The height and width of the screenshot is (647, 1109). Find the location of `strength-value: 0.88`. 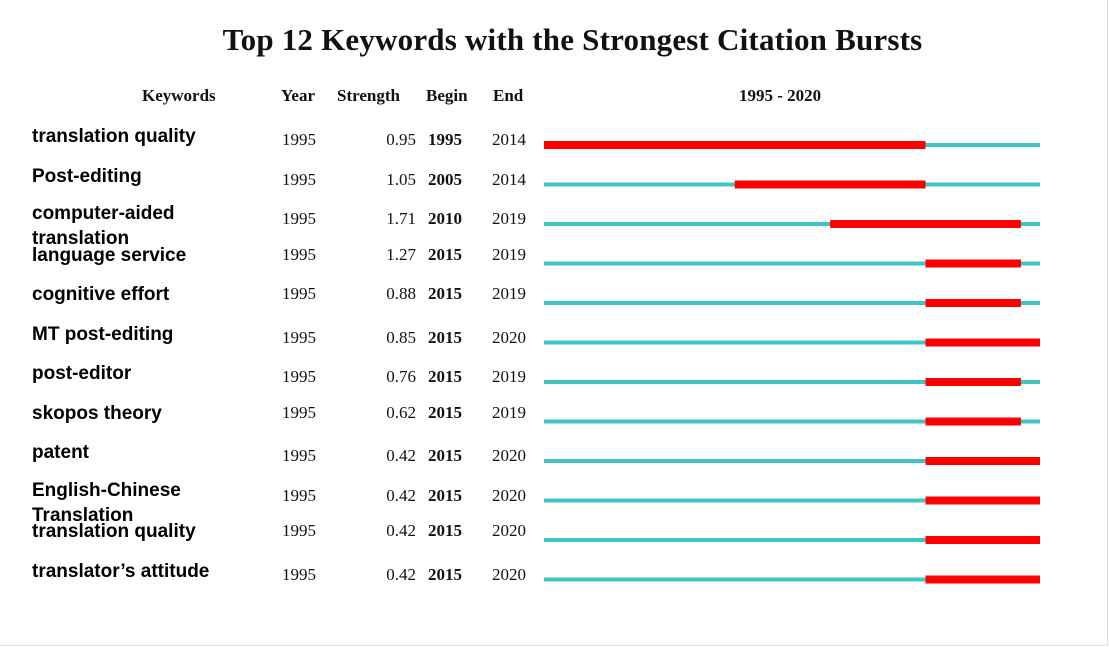

strength-value: 0.88 is located at coordinates (401, 293).